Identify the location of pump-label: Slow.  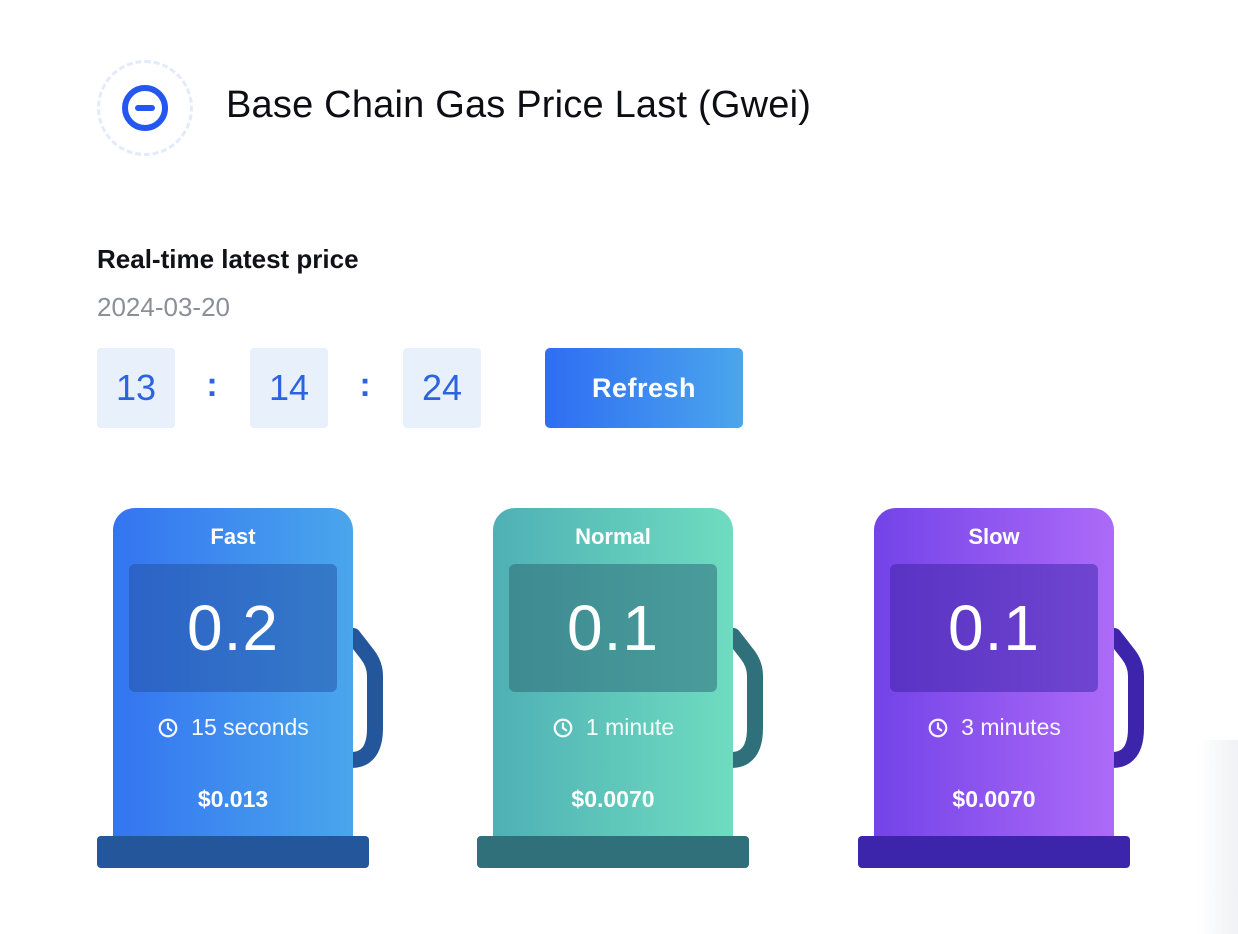
(994, 536).